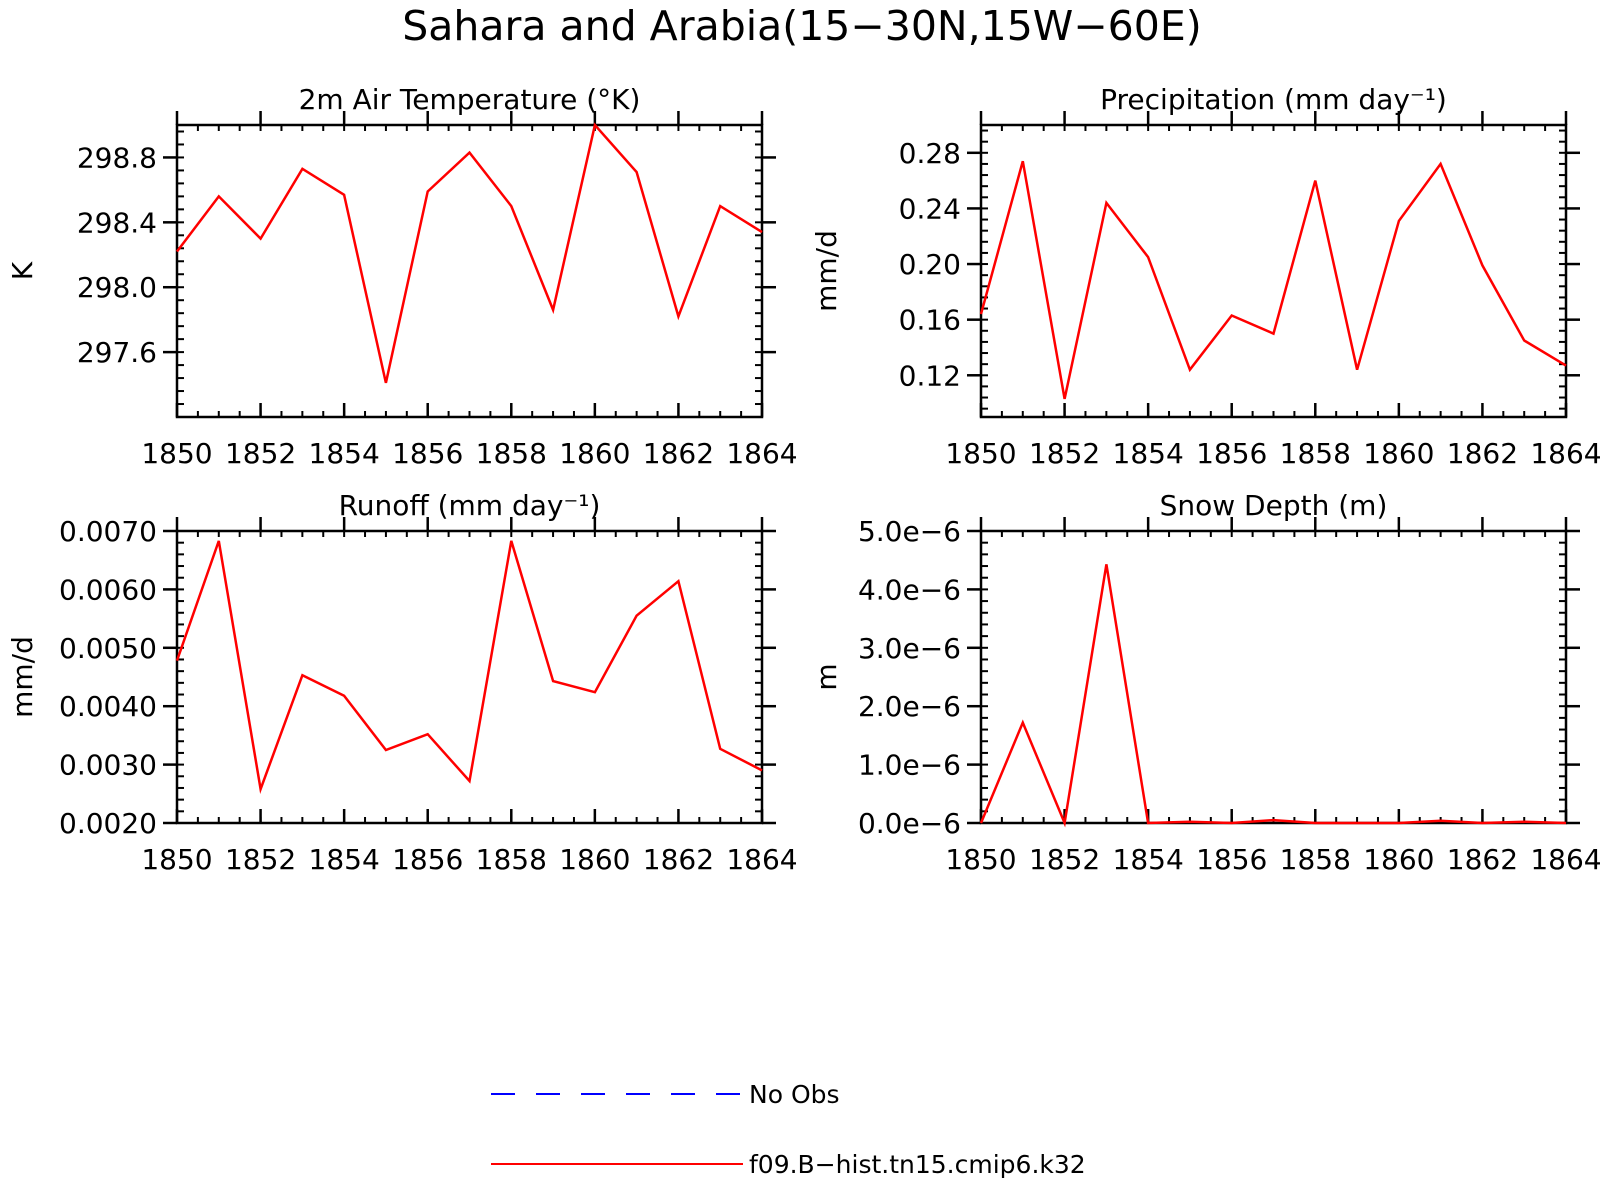 The width and height of the screenshot is (1604, 1181). Describe the element at coordinates (909, 823) in the screenshot. I see `y-tick-label: 0.0e−6` at that location.